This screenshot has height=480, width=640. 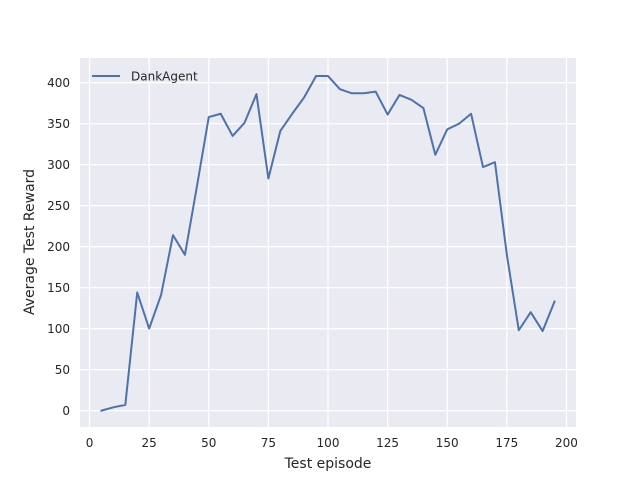 What do you see at coordinates (58, 165) in the screenshot?
I see `y-tick-label-6: 300` at bounding box center [58, 165].